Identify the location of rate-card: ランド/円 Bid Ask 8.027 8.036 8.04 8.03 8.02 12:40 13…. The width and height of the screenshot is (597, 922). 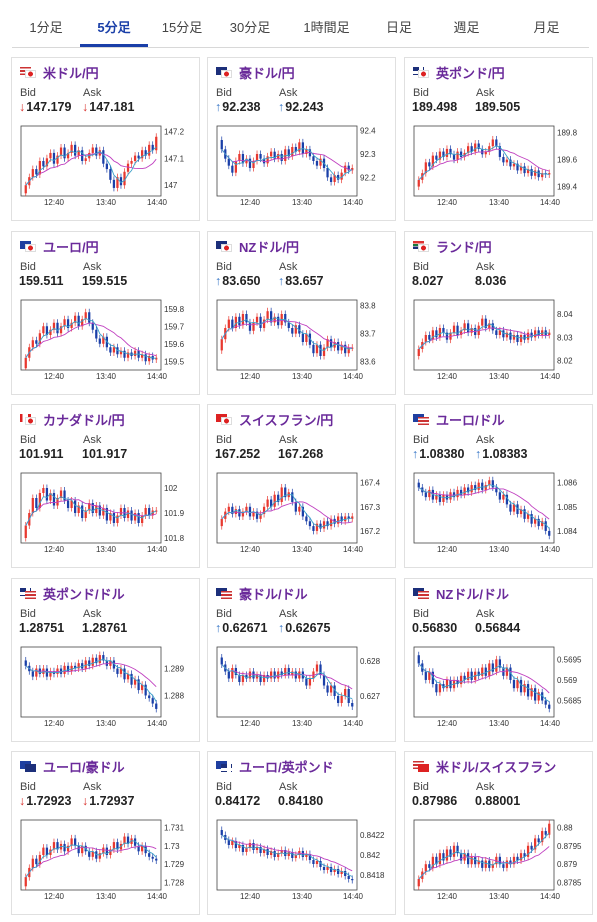
(498, 313).